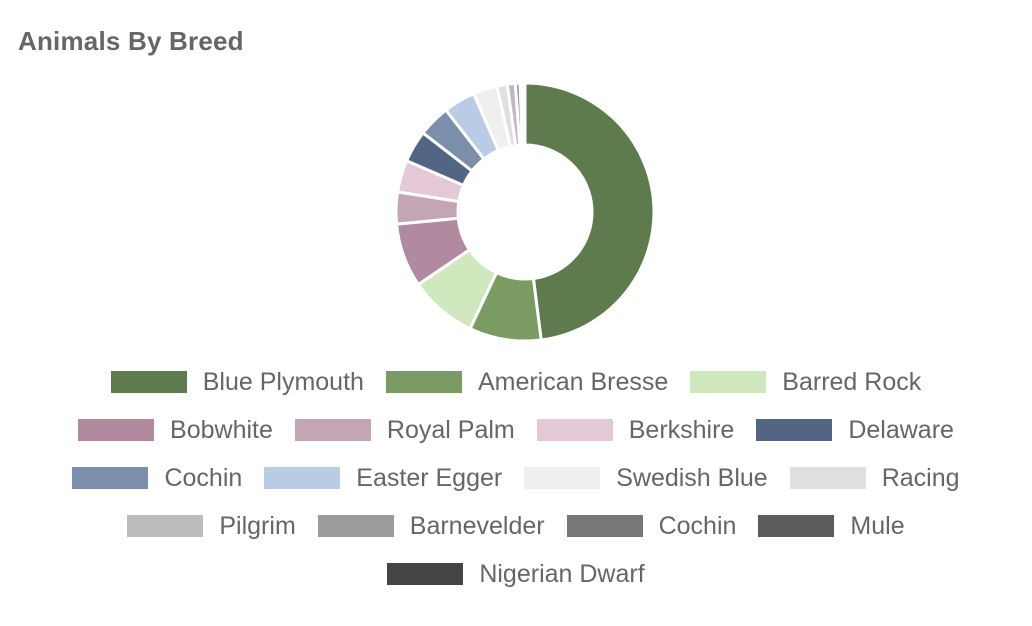 This screenshot has height=626, width=1032. Describe the element at coordinates (257, 525) in the screenshot. I see `legend-label: Pilgrim` at that location.